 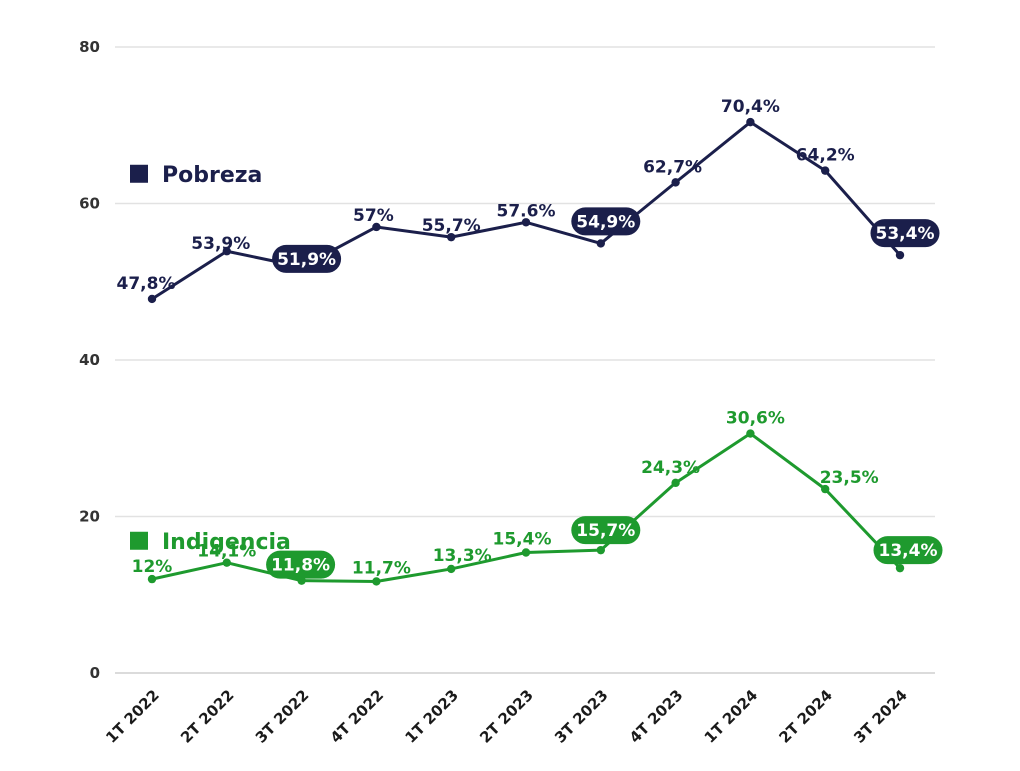 I want to click on data-label: 53,4%, so click(x=905, y=234).